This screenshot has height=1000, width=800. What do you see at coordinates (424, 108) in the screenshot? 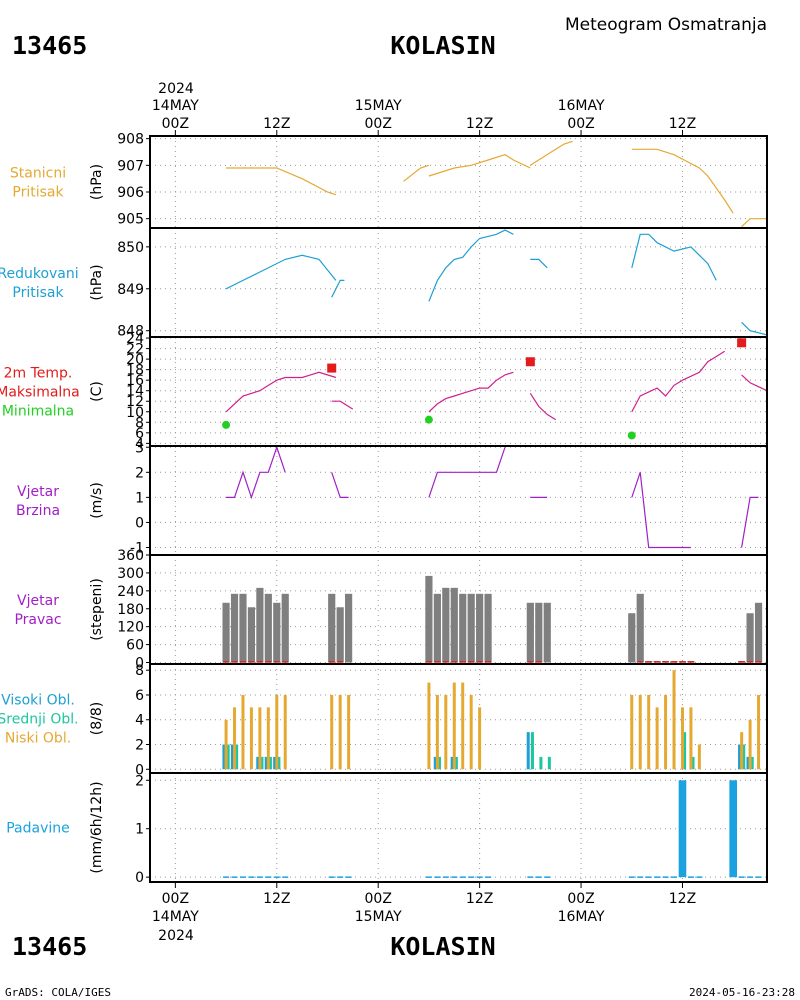
I see `top-time-axis: 2024 00Z 14MAY 12Z 00Z 15MAY 12Z 00Z 16MAY 12Z` at bounding box center [424, 108].